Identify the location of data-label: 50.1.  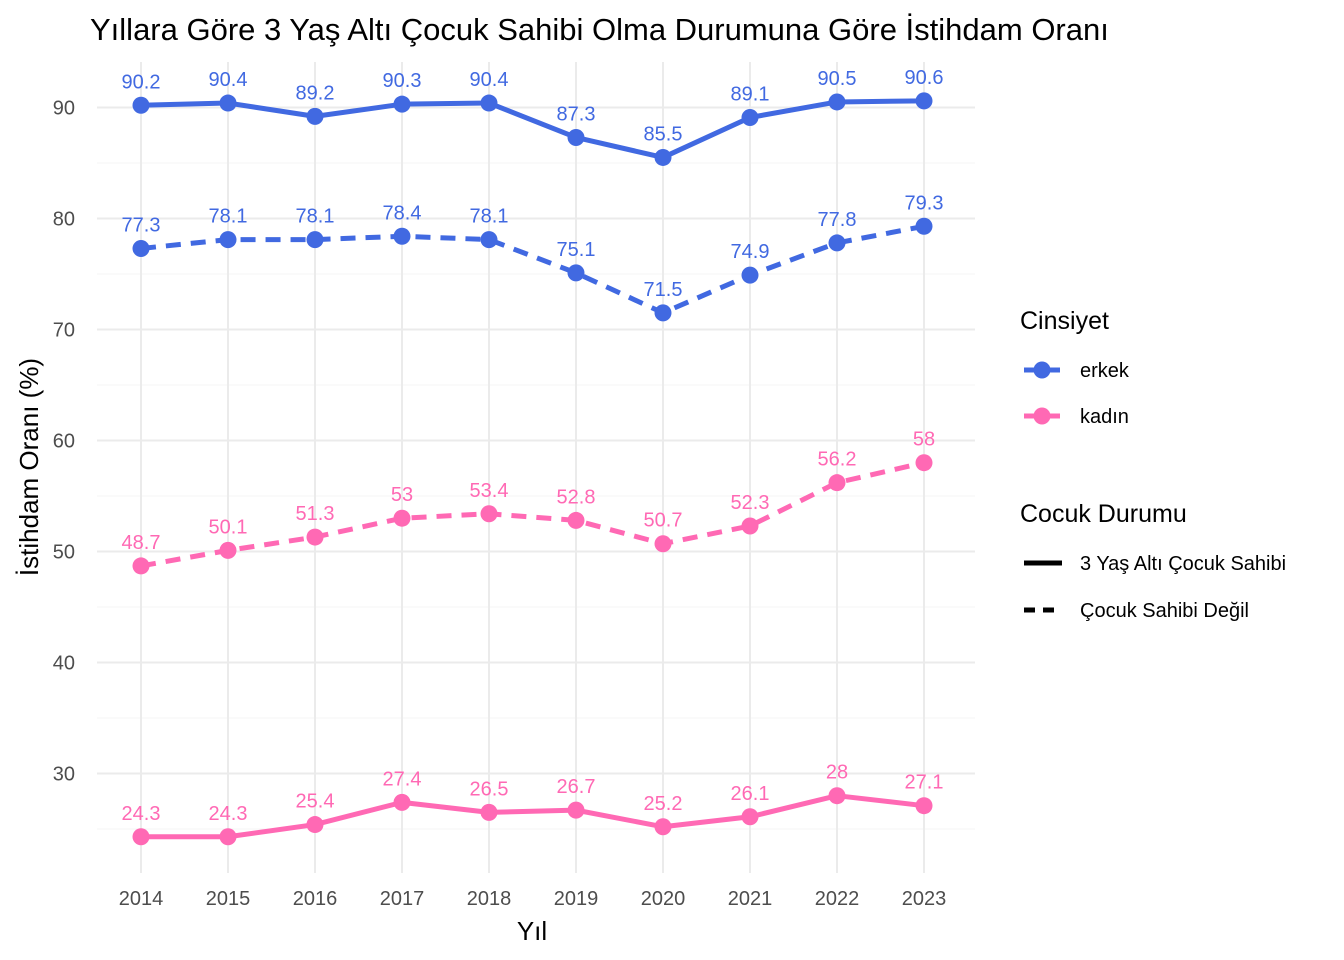
(228, 527).